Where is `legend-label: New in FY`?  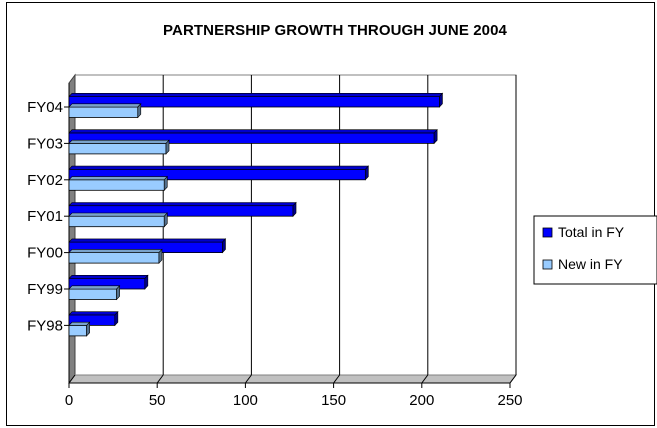
legend-label: New in FY is located at coordinates (590, 264).